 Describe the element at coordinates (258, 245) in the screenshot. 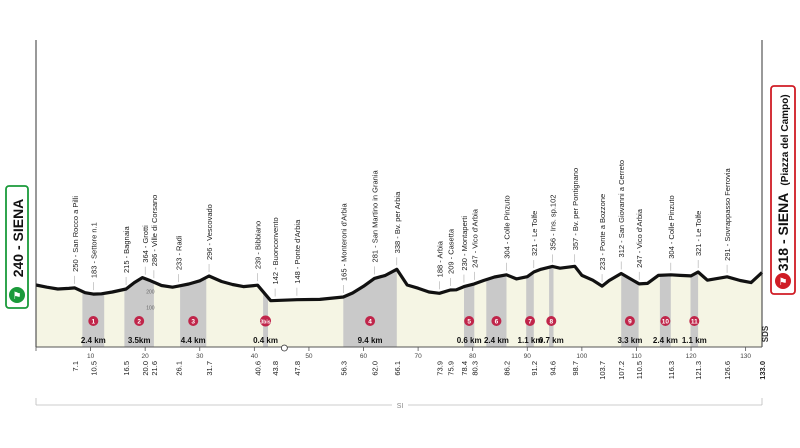

I see `poi-name-label: 239 - Bibbiano` at that location.